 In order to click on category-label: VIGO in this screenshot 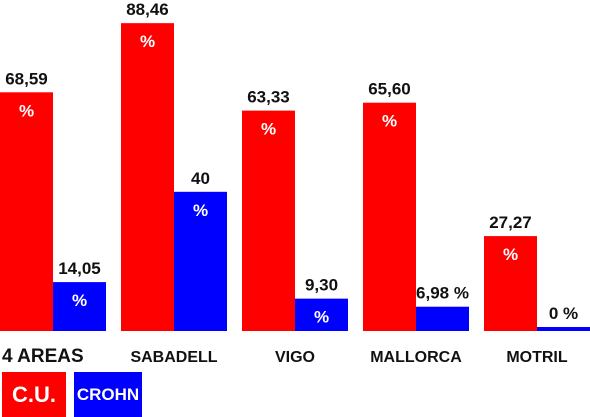, I will do `click(295, 357)`.